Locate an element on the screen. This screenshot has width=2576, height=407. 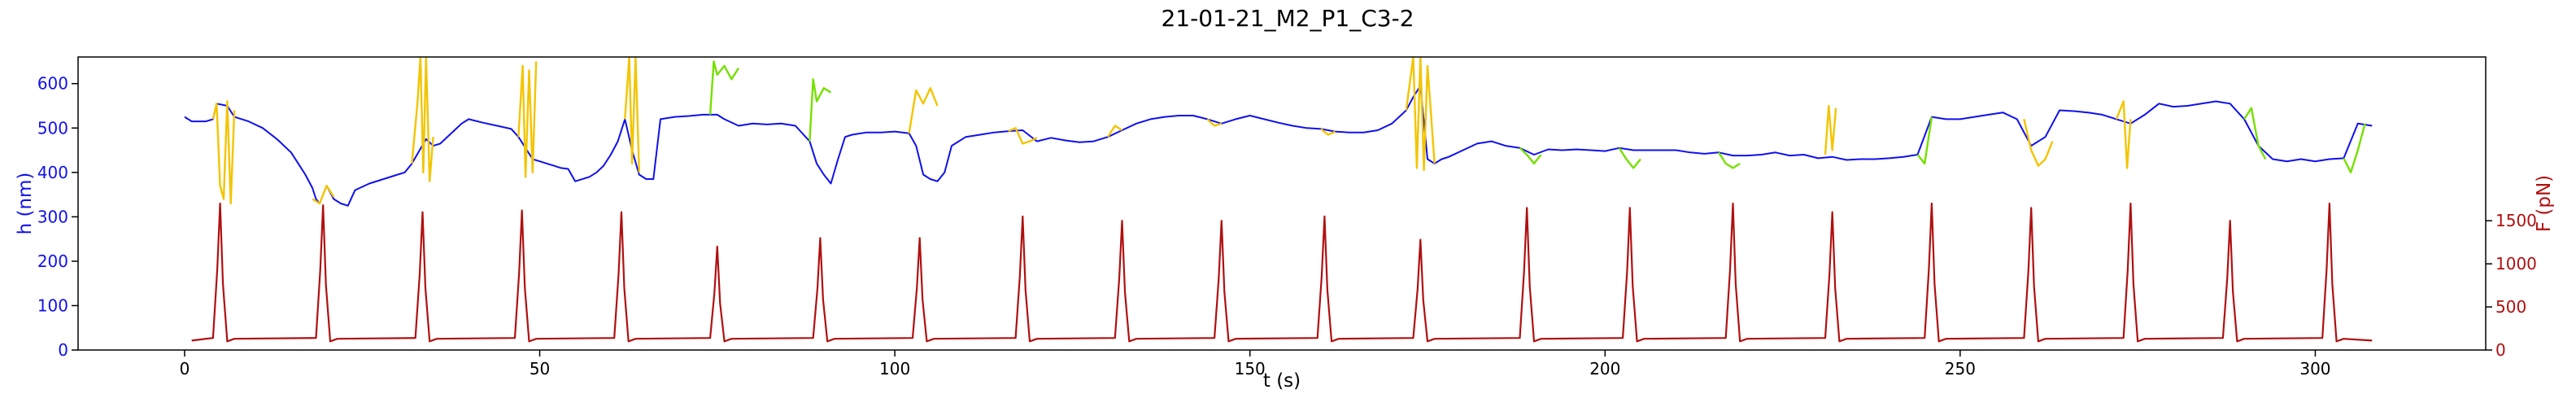
y-tick-label-right: 500 is located at coordinates (2510, 307).